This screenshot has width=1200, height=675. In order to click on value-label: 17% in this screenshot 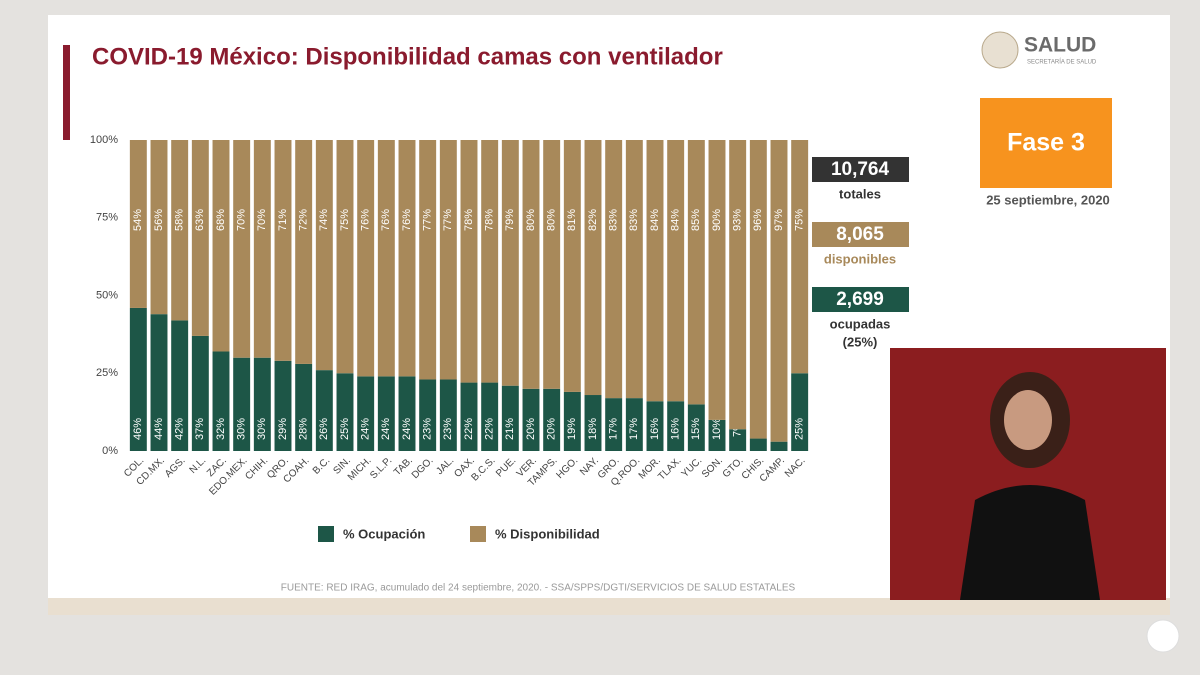, I will do `click(614, 429)`.